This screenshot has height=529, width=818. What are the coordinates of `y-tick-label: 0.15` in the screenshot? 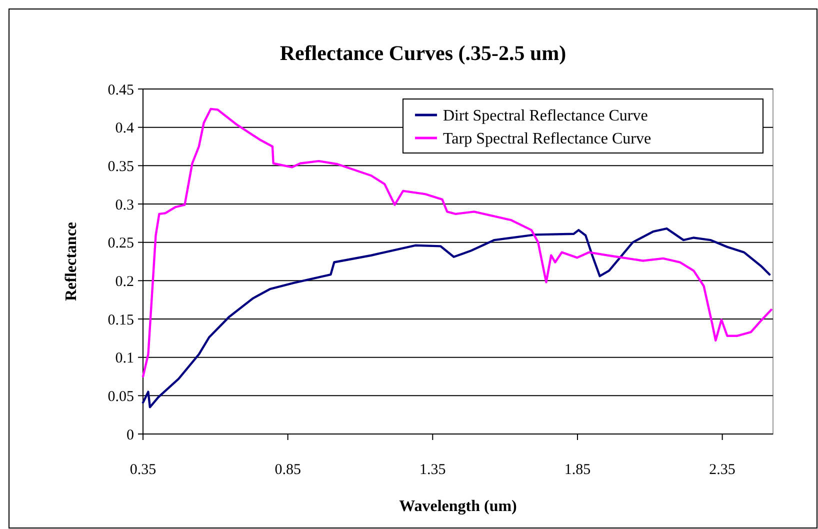 It's located at (121, 320).